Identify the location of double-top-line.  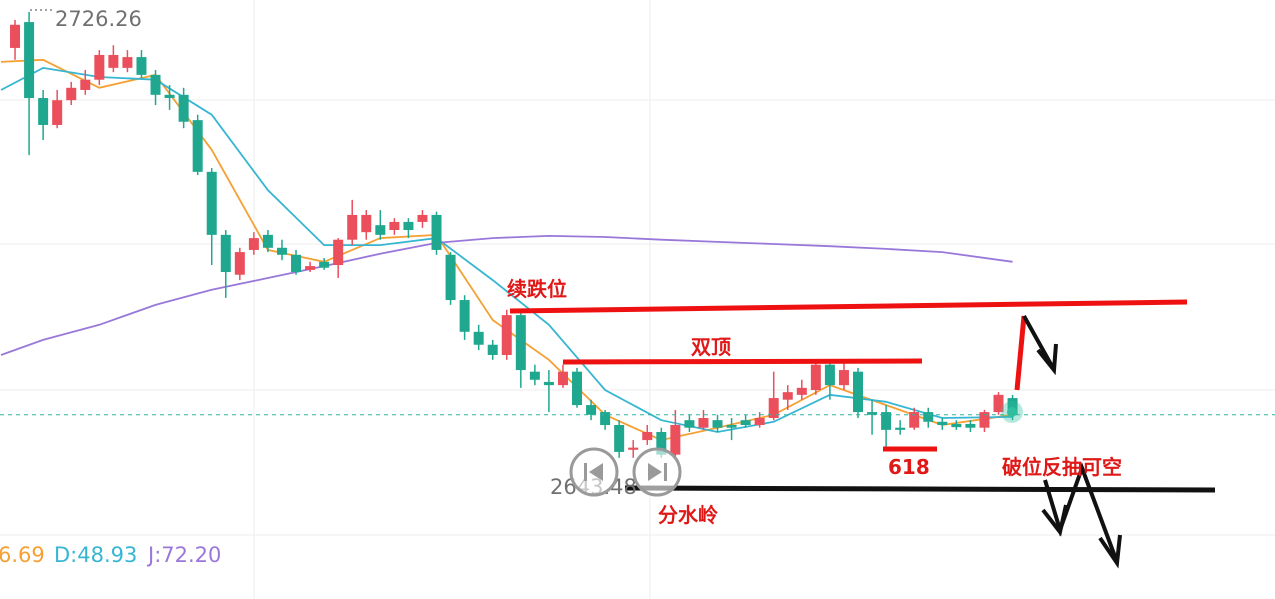
(742, 361).